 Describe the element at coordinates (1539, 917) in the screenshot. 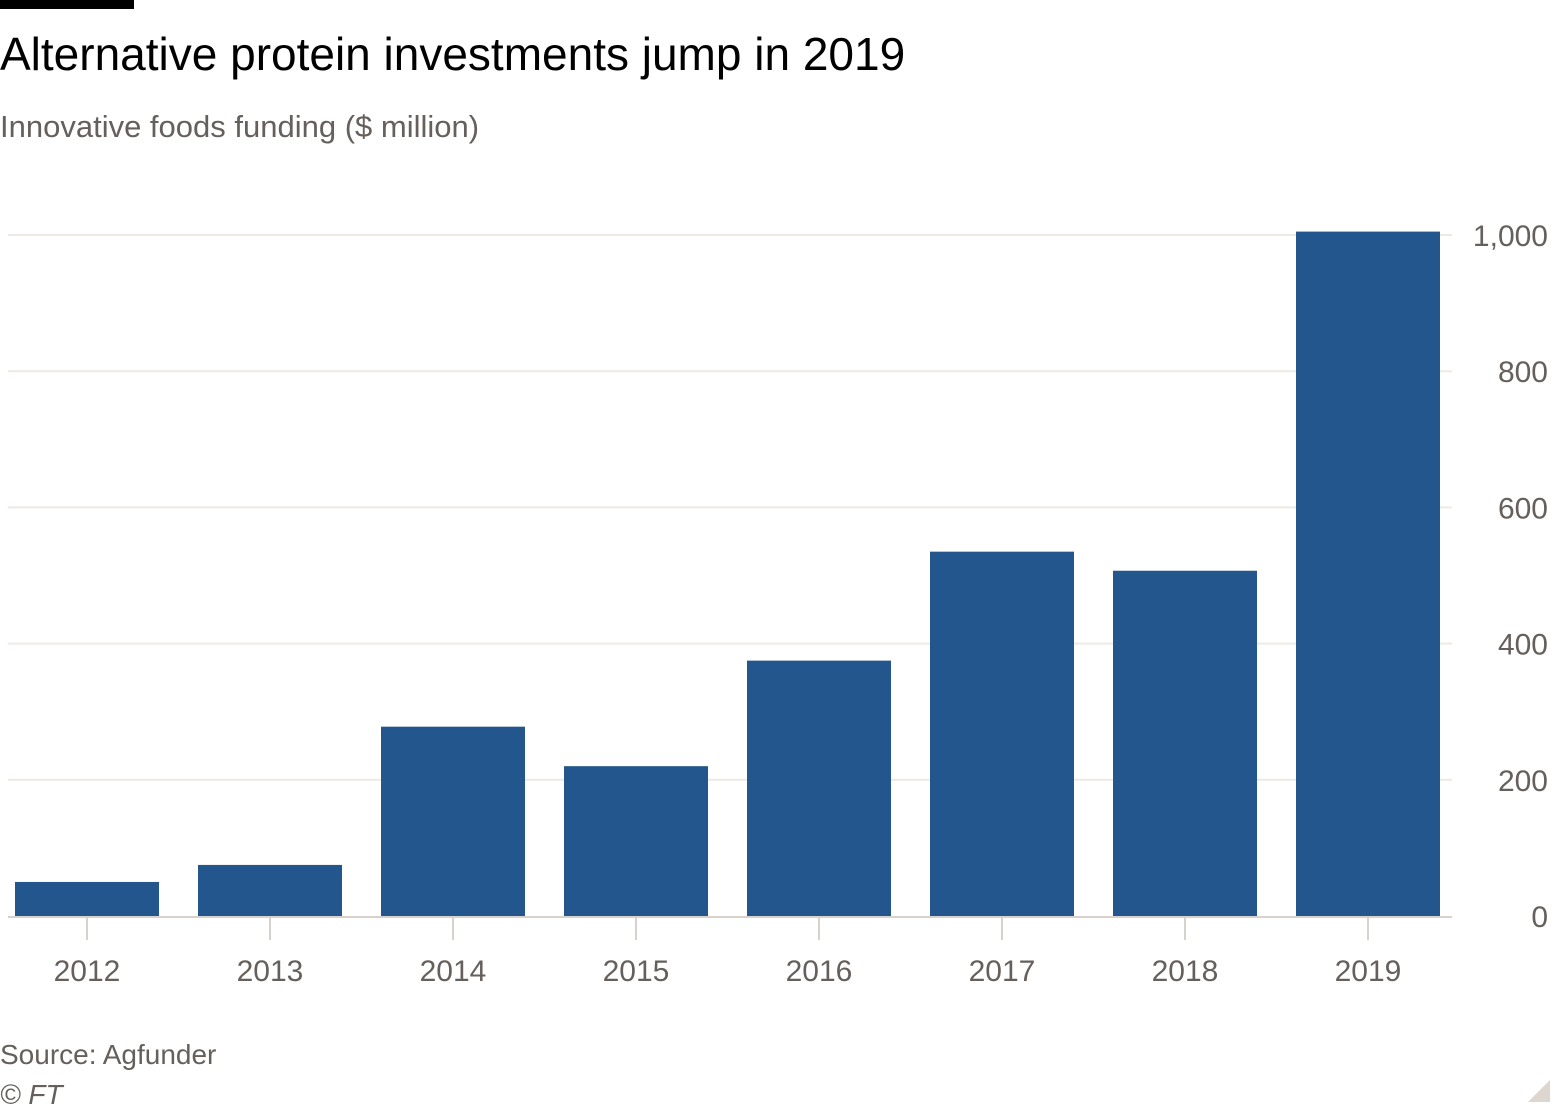

I see `y-tick-label: 0` at that location.